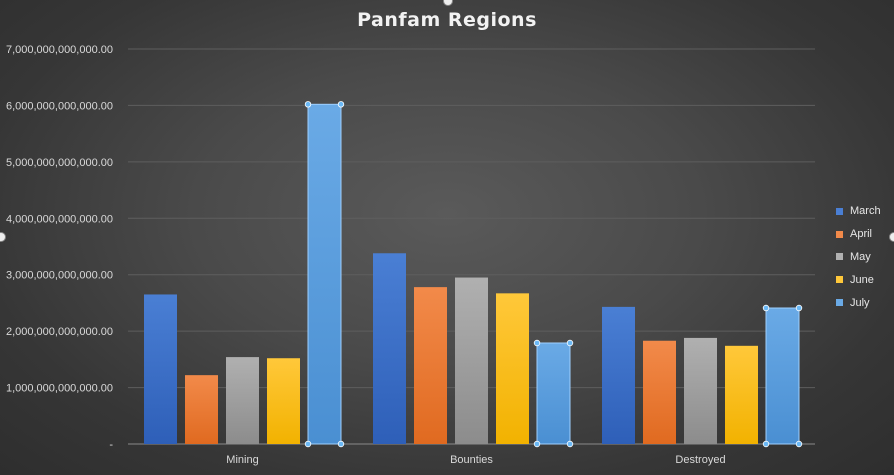 The image size is (894, 475). I want to click on legend-item-may: May, so click(858, 257).